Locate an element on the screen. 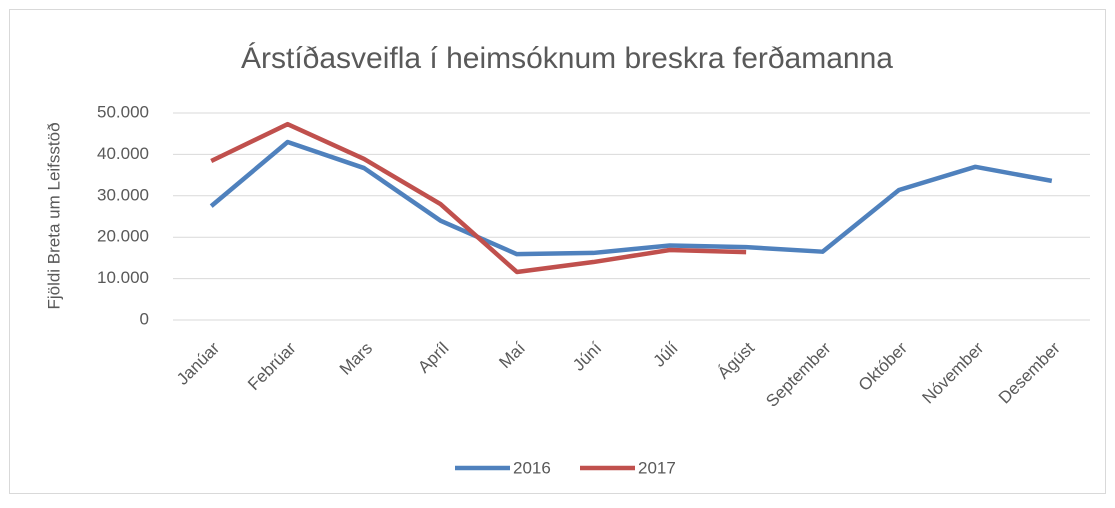  y-tick-label: 50.000 is located at coordinates (123, 111).